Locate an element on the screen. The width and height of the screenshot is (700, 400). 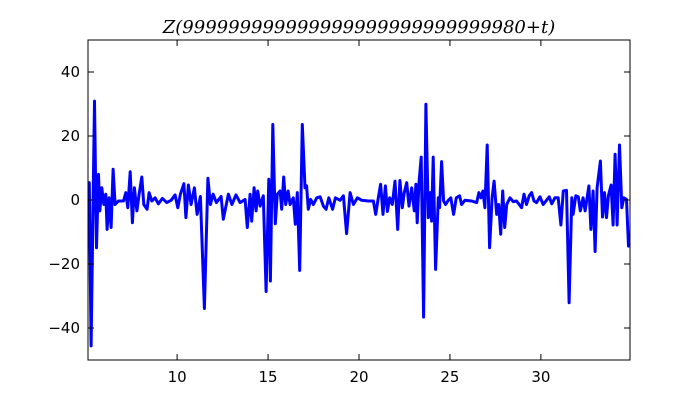
x-tick-label: 30 is located at coordinates (540, 377).